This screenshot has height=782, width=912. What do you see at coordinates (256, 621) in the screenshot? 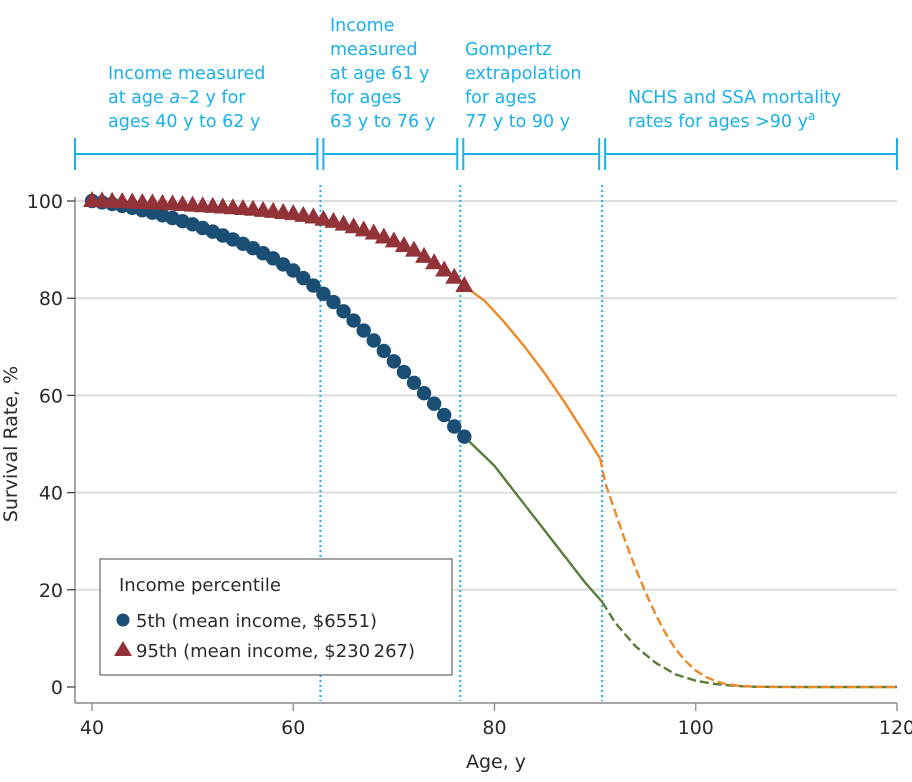
I see `legend-entry-5th: 5th (mean income, $6551)` at bounding box center [256, 621].